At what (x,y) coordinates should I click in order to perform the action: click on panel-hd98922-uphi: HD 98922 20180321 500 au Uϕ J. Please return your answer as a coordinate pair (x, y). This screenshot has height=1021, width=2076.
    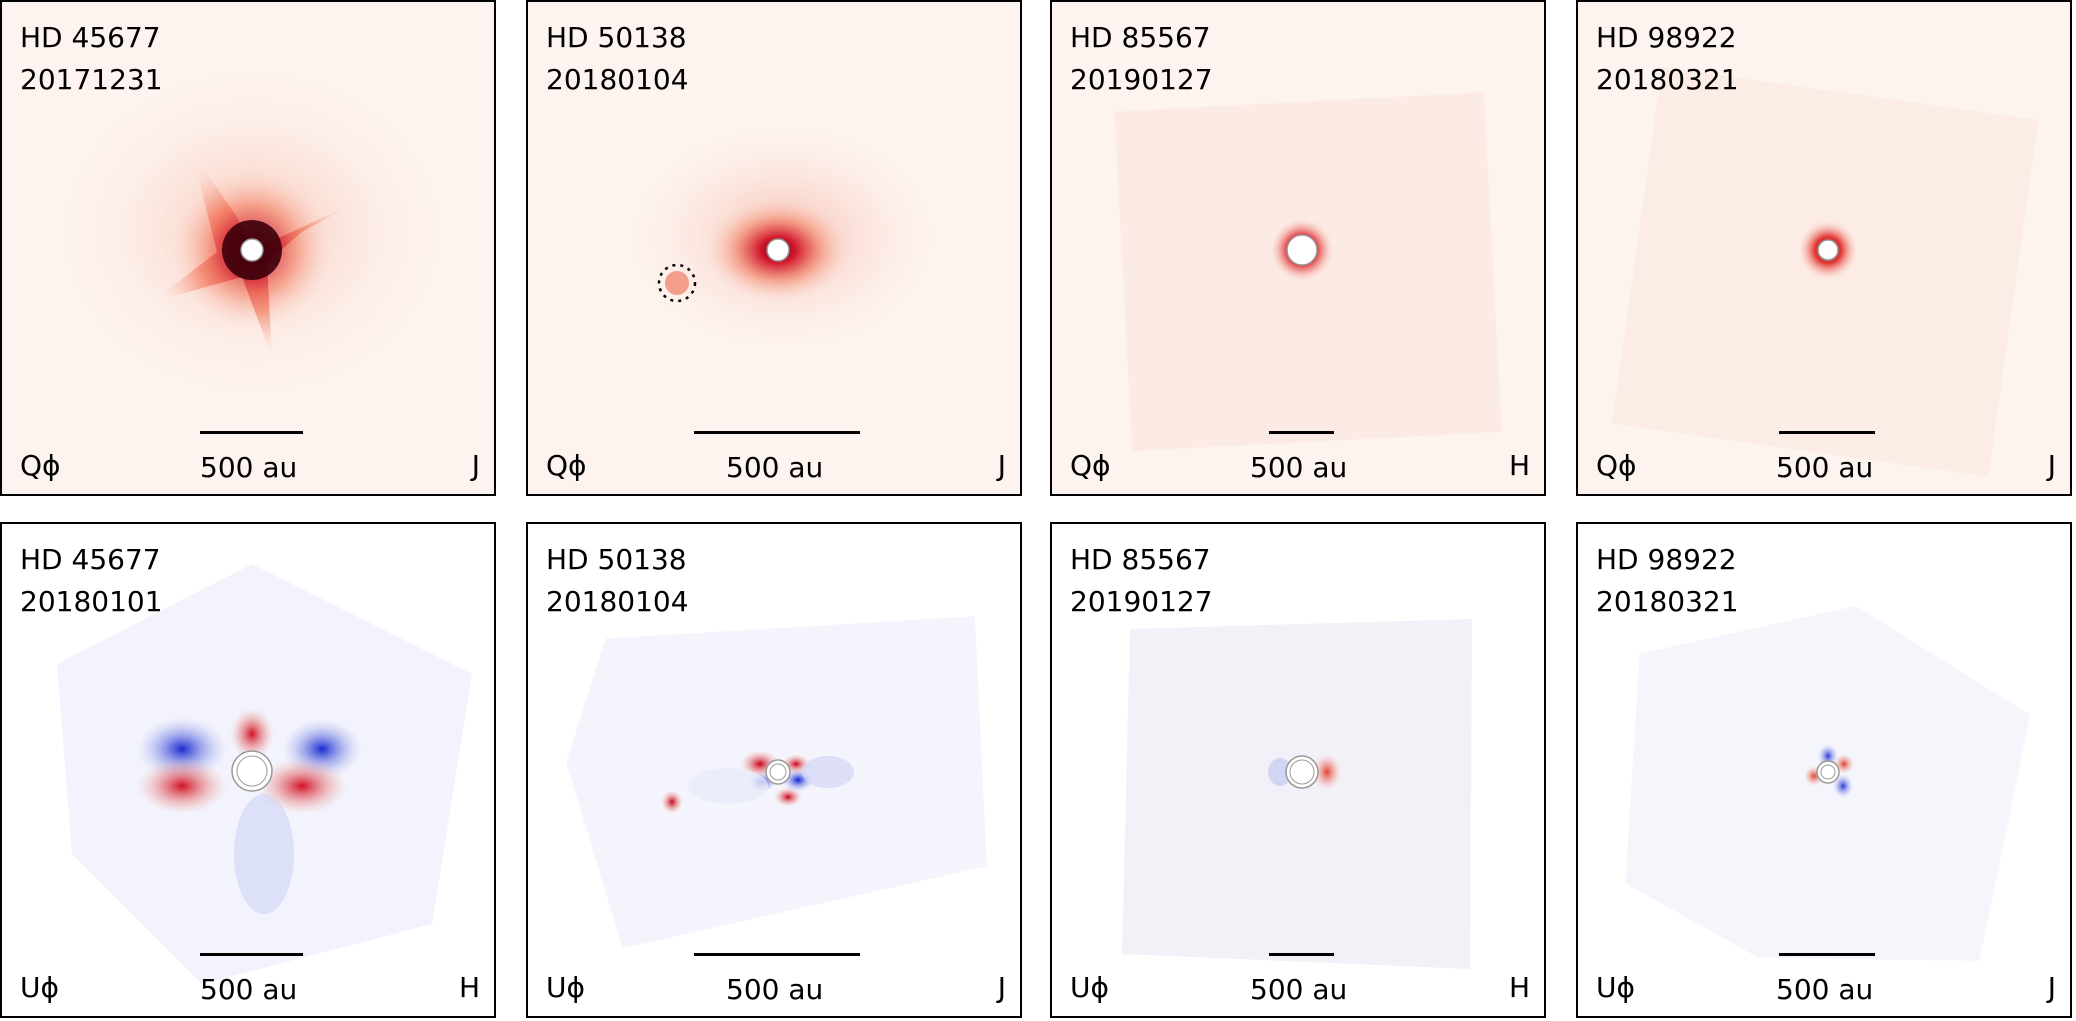
    Looking at the image, I should click on (1824, 770).